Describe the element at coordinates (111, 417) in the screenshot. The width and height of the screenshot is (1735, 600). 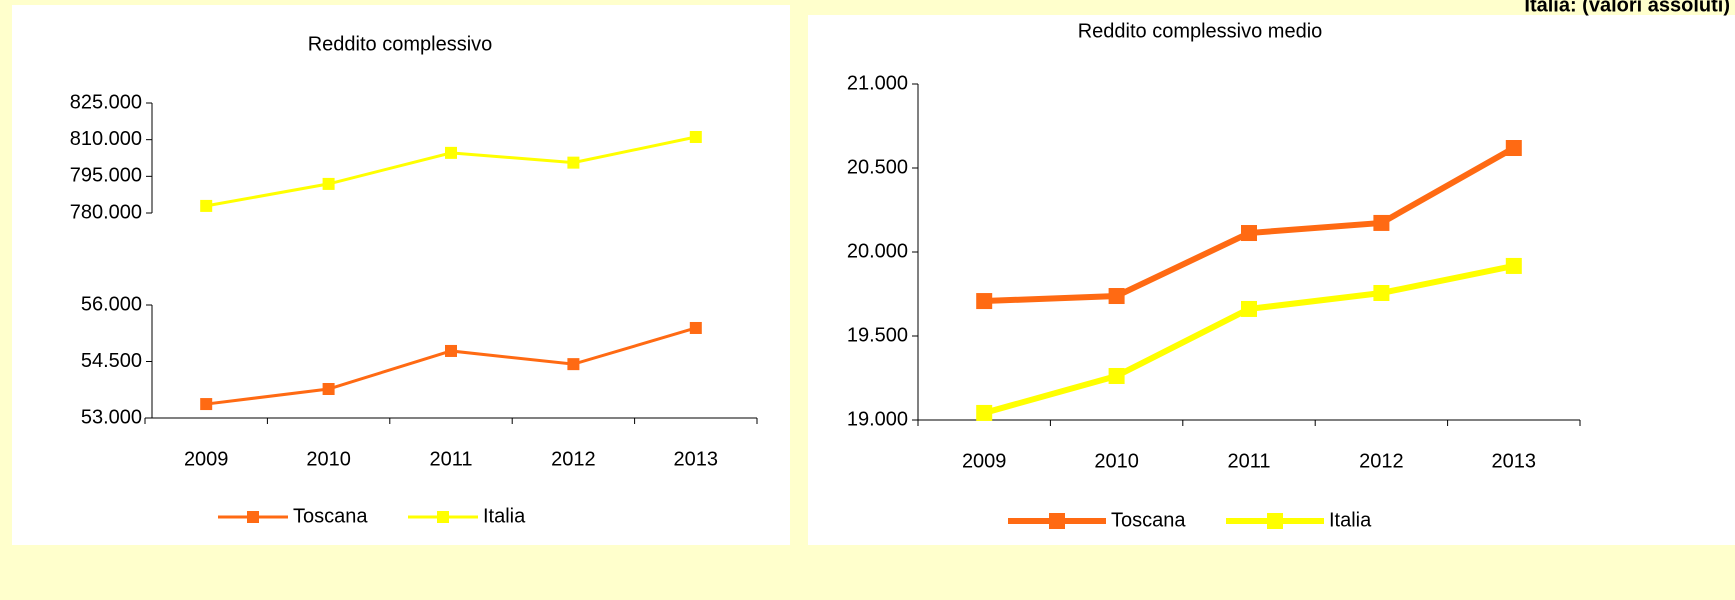
I see `y-tick-label: 53.000` at that location.